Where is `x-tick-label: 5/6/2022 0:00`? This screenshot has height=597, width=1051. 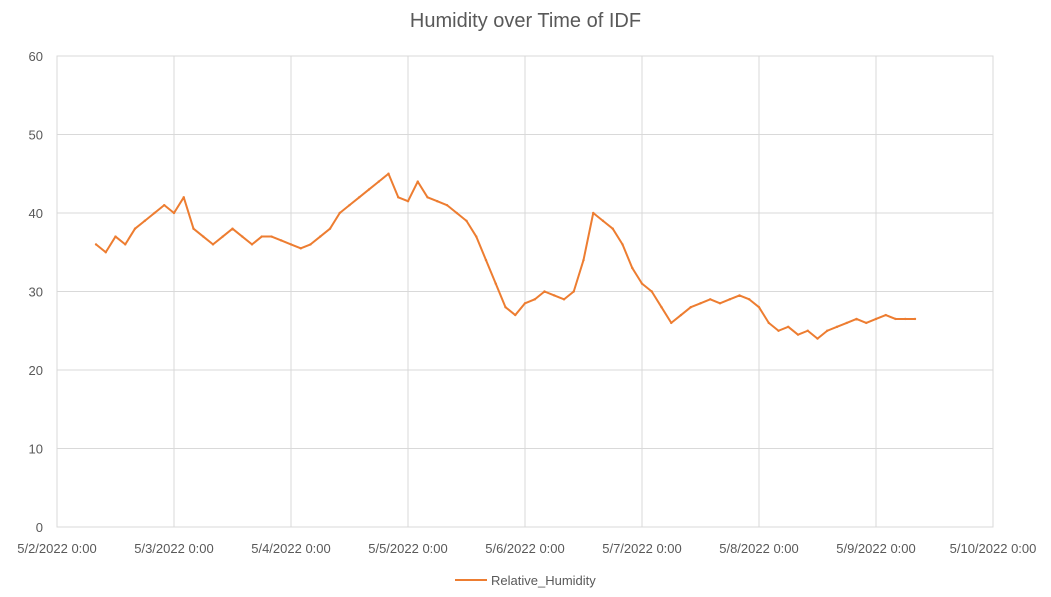 x-tick-label: 5/6/2022 0:00 is located at coordinates (525, 548).